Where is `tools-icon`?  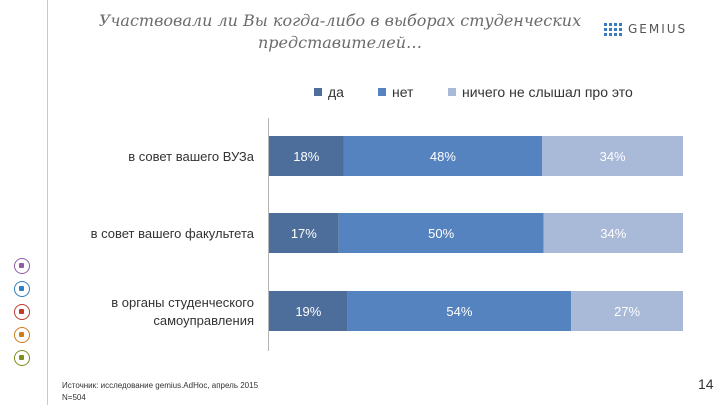
tools-icon is located at coordinates (22, 335).